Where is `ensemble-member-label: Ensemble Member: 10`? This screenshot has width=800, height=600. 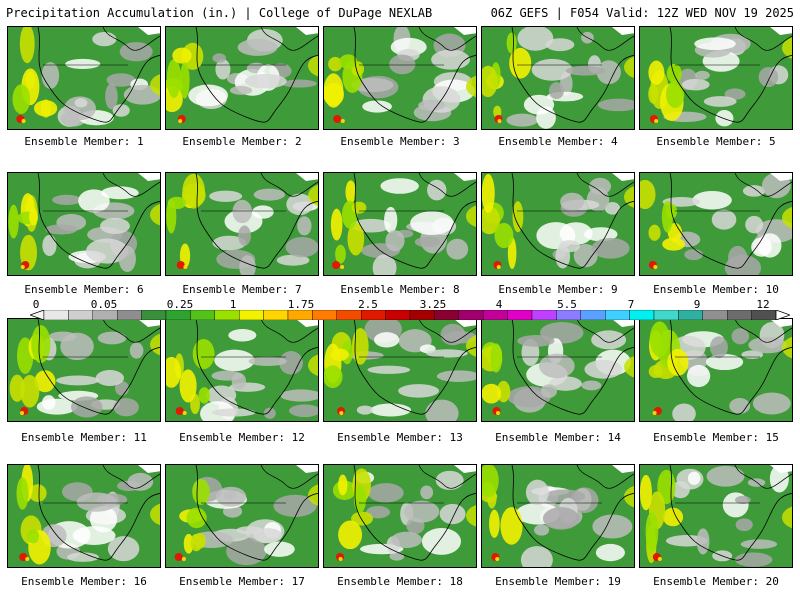 ensemble-member-label: Ensemble Member: 10 is located at coordinates (716, 289).